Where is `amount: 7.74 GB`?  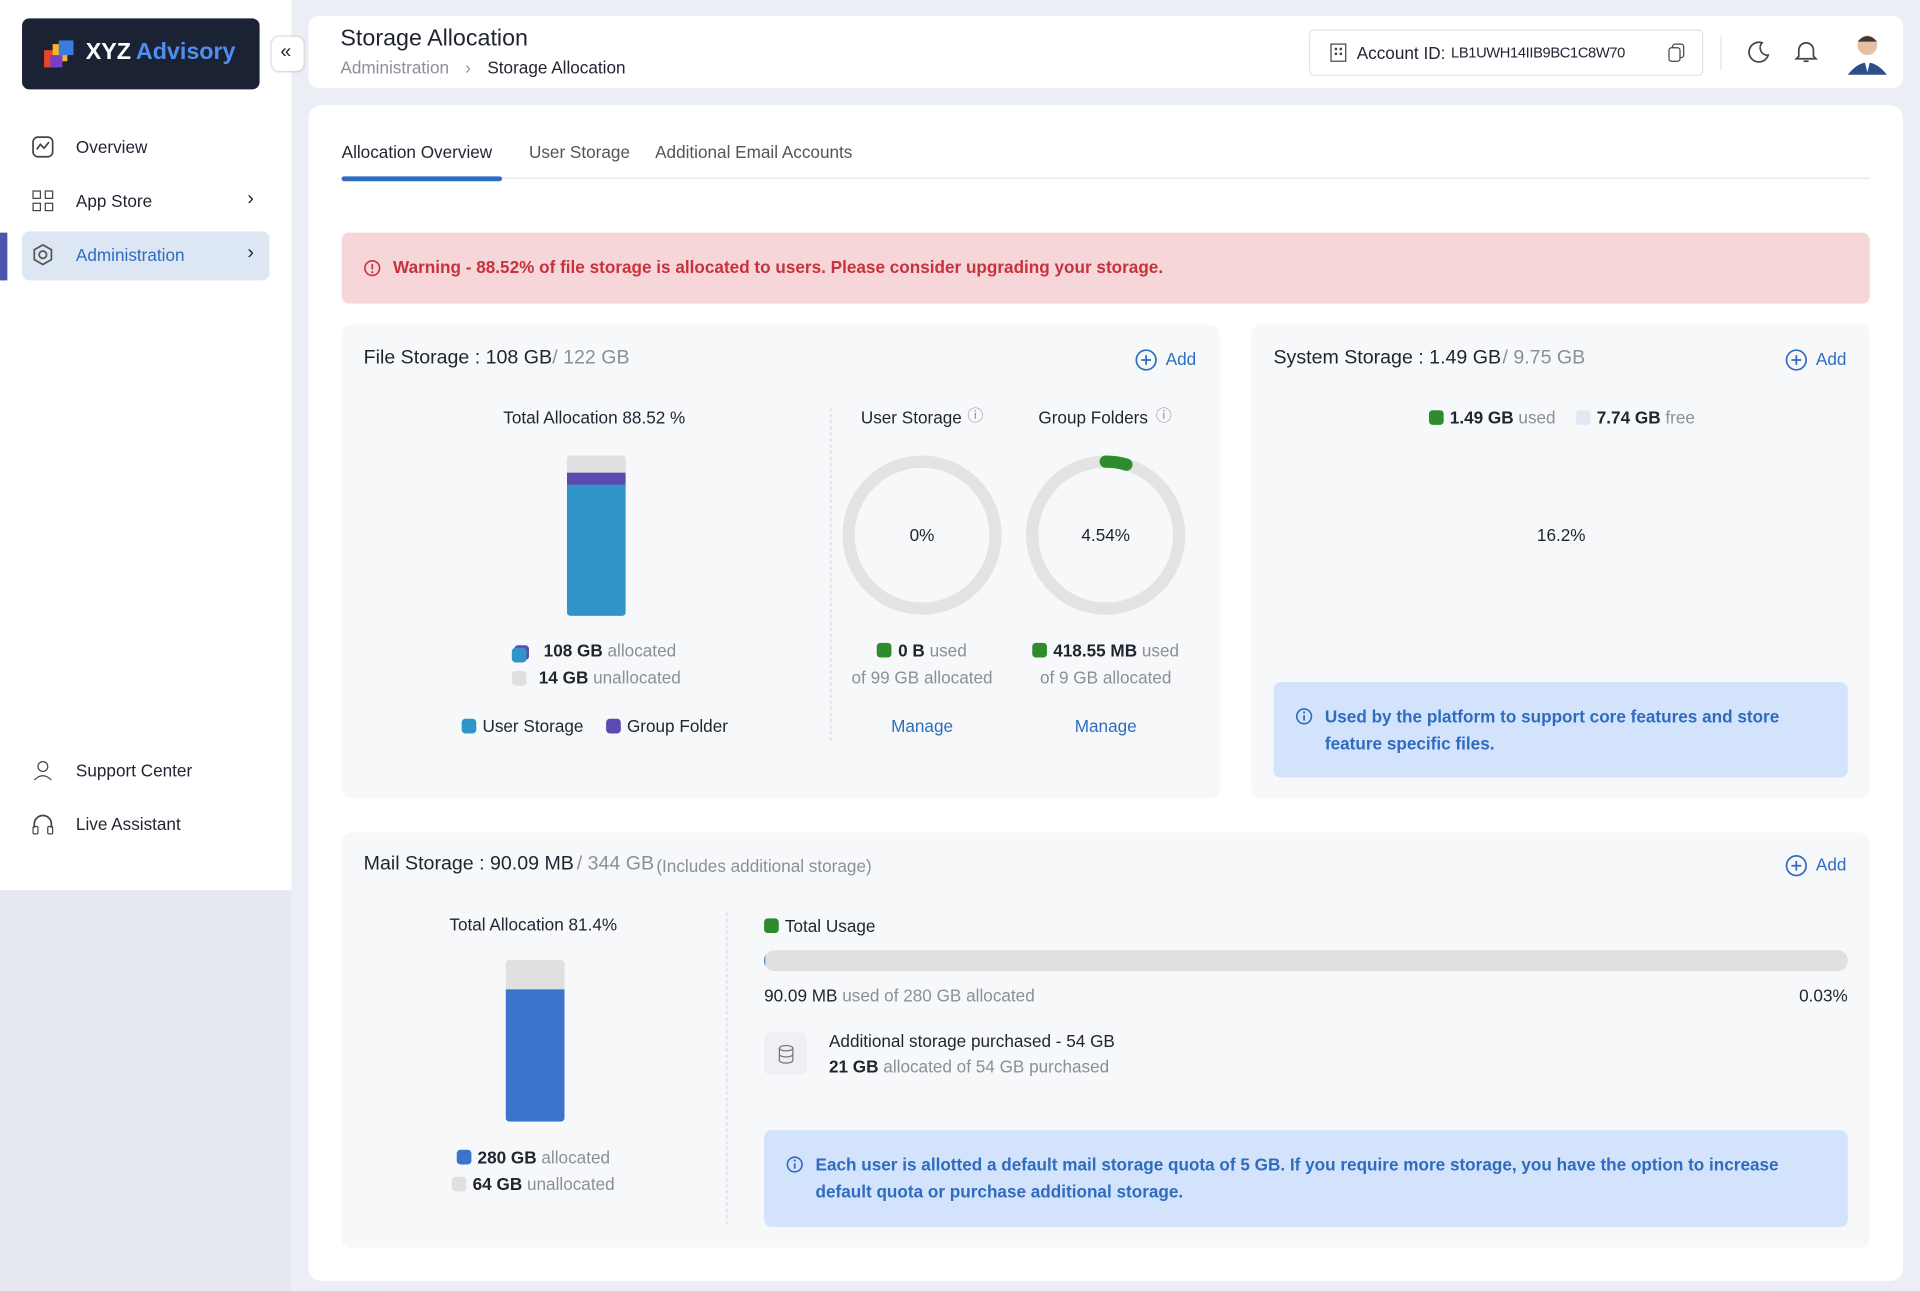 amount: 7.74 GB is located at coordinates (1628, 417).